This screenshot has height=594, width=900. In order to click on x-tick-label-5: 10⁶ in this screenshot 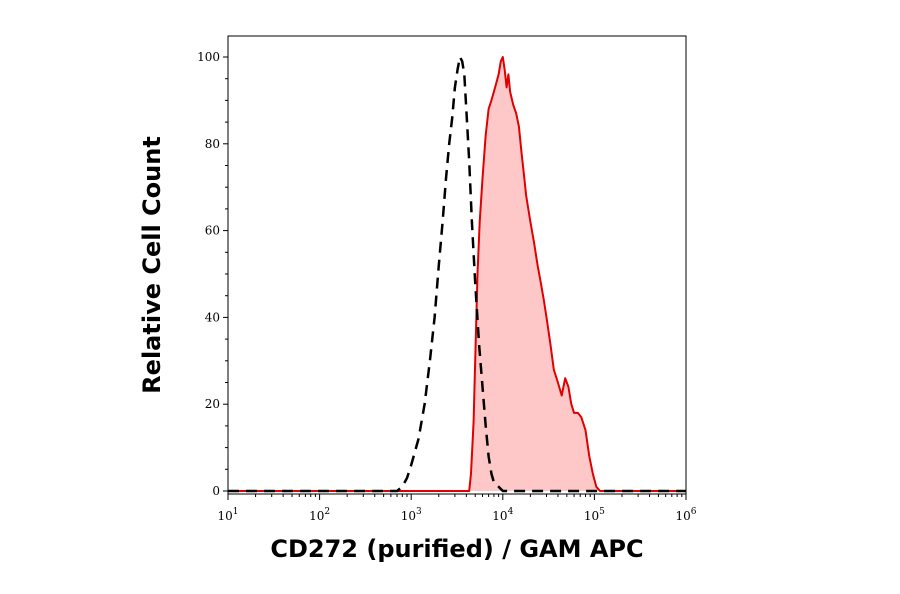, I will do `click(685, 515)`.